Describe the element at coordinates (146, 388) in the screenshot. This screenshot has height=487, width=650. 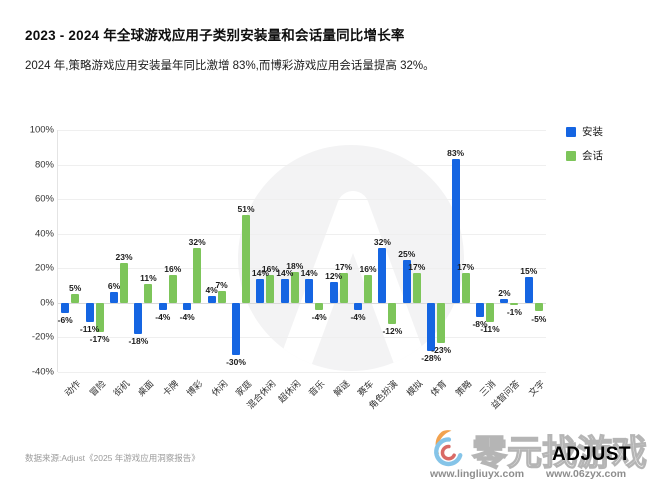
I see `x-axis-label: 桌面` at that location.